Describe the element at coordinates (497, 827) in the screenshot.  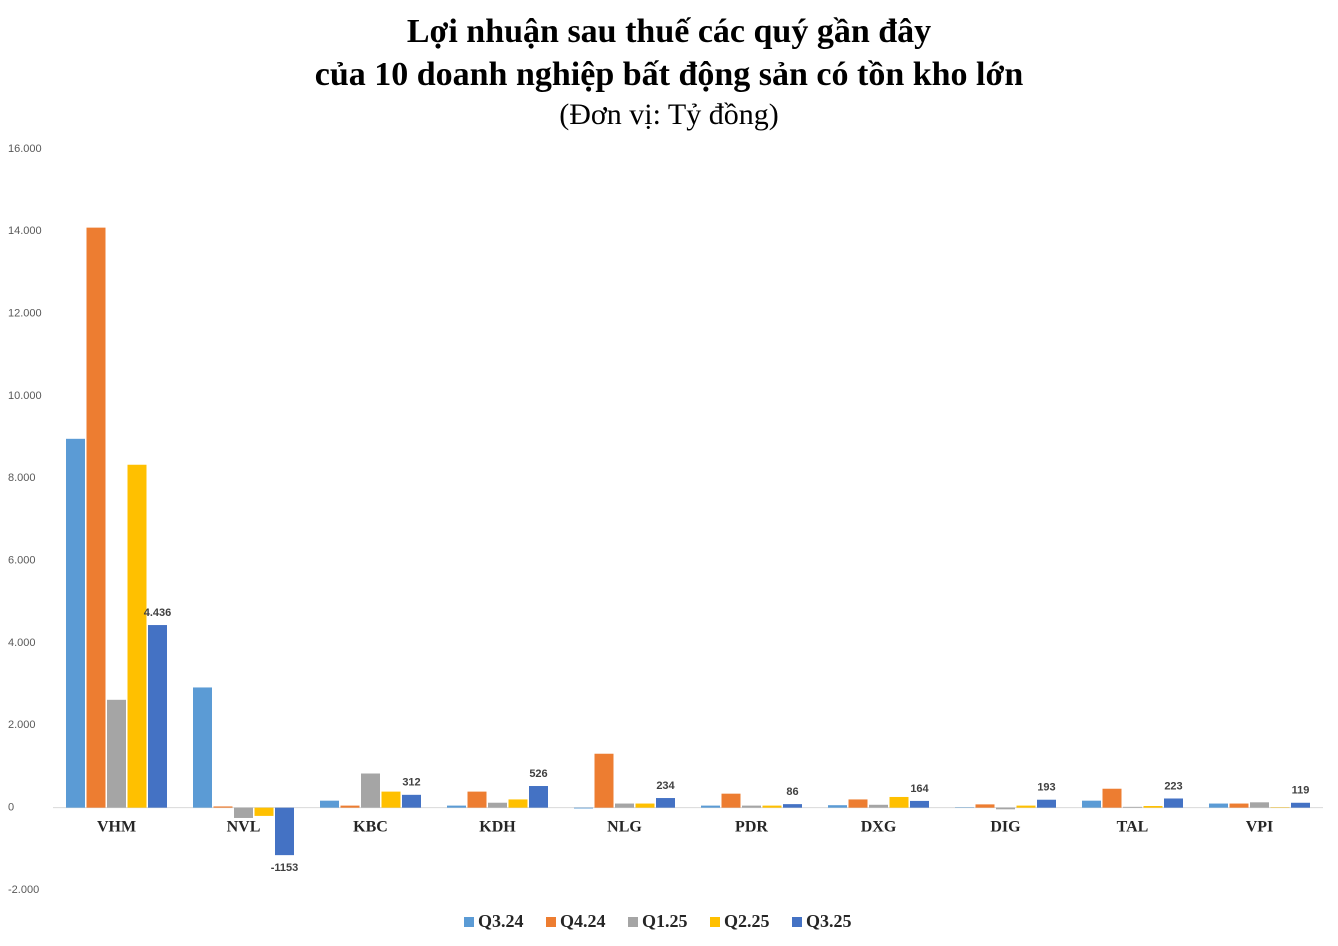
I see `x-tick-label: KDH` at that location.